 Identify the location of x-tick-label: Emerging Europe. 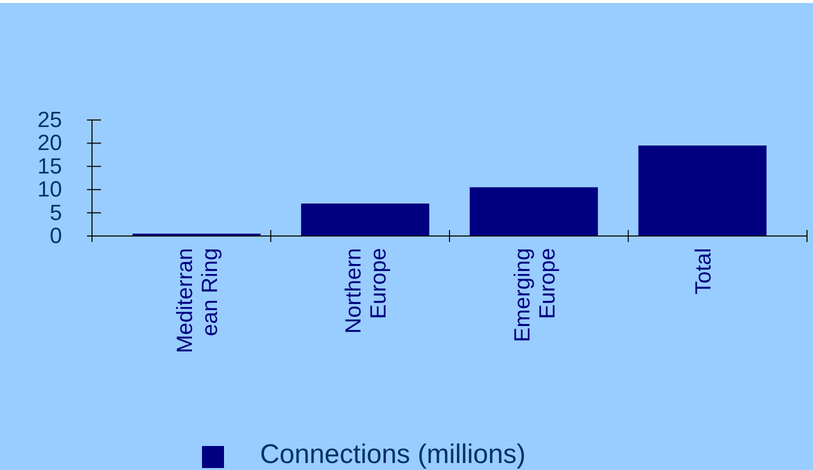
(534, 295).